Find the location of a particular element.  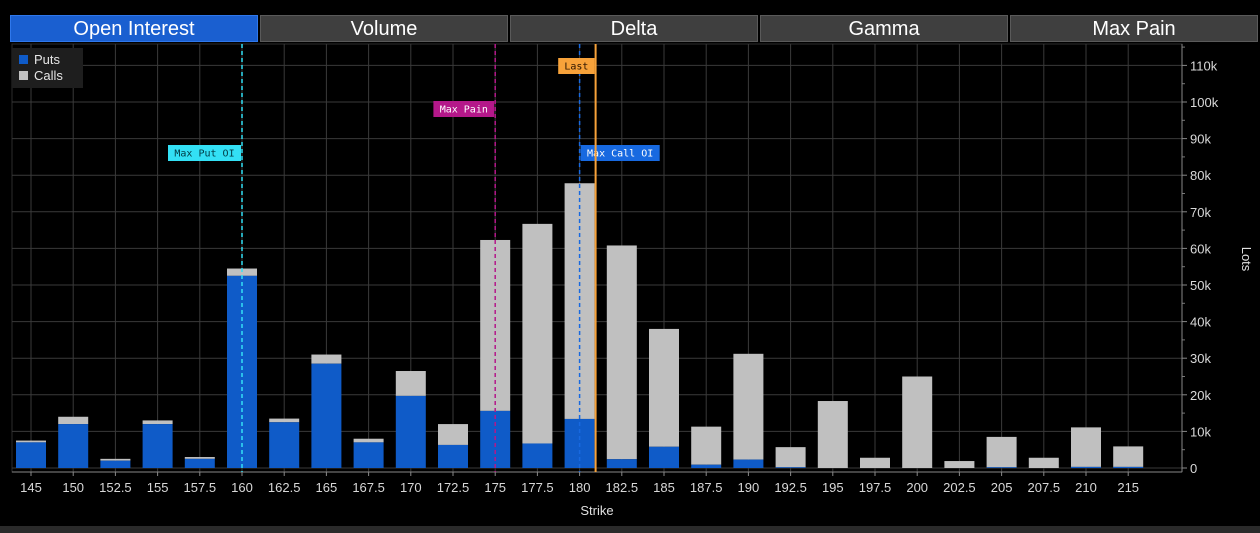

y-tick-label-40000: 40k is located at coordinates (1200, 322).